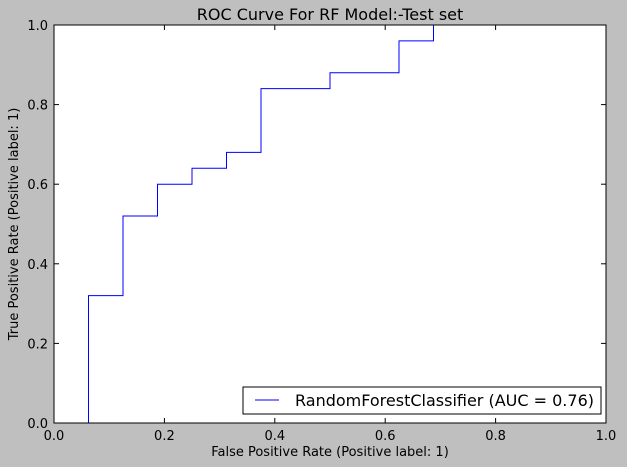 Image resolution: width=627 pixels, height=467 pixels. I want to click on y-tick-label: 0.0, so click(37, 424).